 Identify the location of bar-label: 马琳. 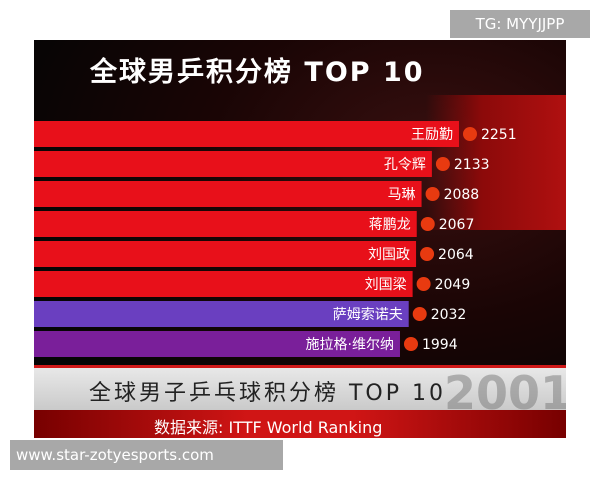
(402, 195).